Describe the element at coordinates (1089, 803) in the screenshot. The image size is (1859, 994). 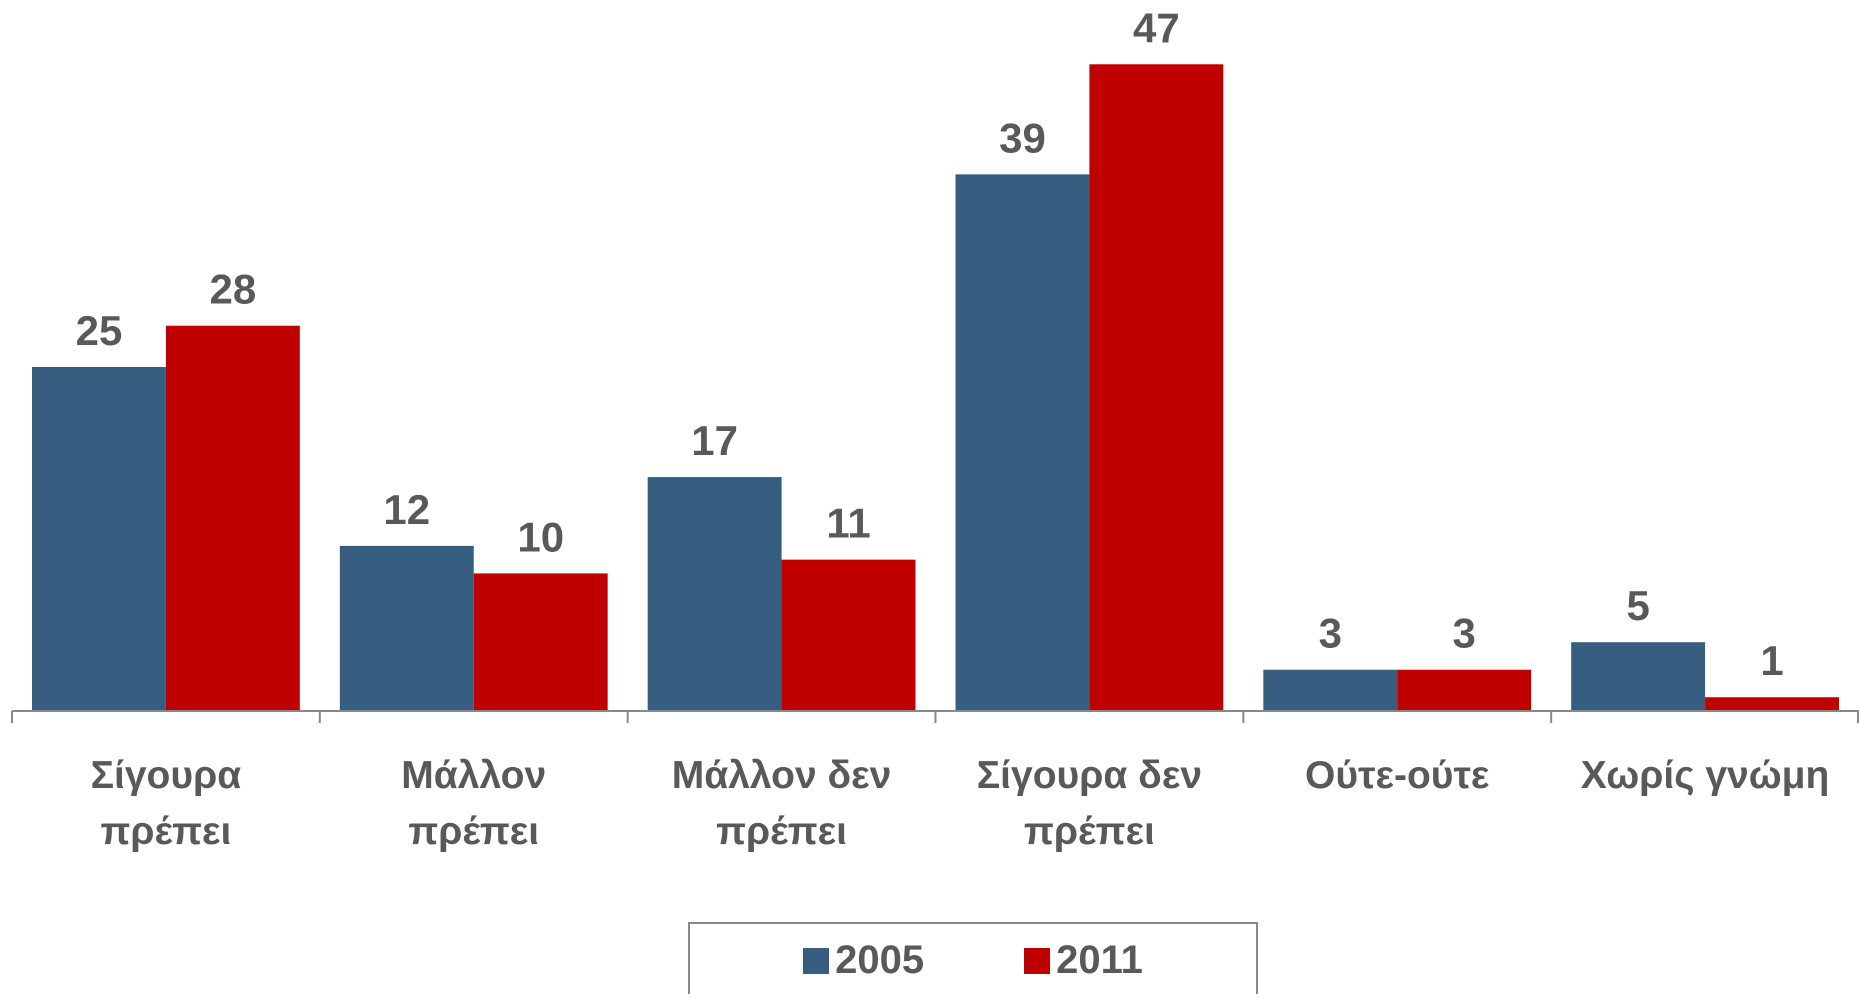
I see `x-tick-label: Σίγουρα δεν πρέπει` at that location.